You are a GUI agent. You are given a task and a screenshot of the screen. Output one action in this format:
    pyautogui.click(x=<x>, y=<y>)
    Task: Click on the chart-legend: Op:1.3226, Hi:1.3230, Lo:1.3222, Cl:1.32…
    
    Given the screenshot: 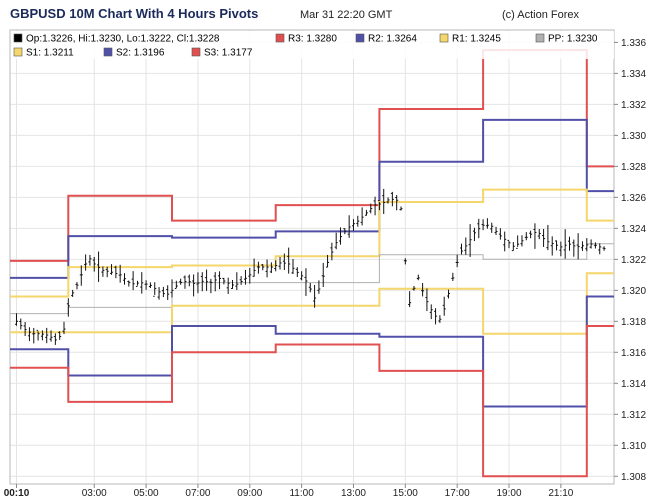 What is the action you would take?
    pyautogui.click(x=312, y=45)
    